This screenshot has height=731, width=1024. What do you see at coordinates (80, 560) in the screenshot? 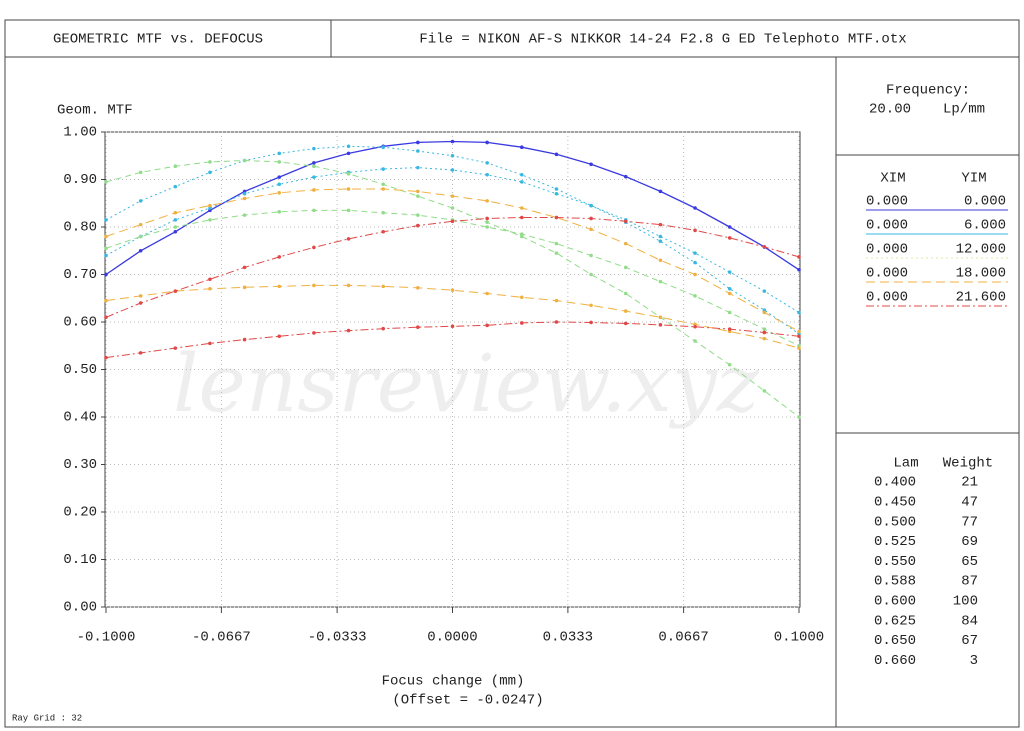
I see `y-tick-label: 0.10` at bounding box center [80, 560].